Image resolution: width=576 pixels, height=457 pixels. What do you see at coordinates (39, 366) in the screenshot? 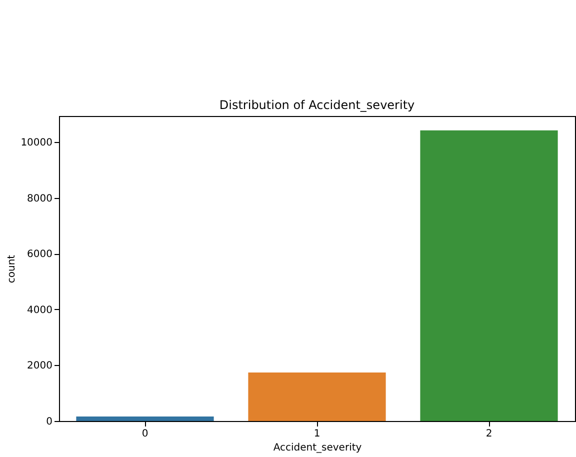
I see `y-tick-label: 2000` at bounding box center [39, 366].